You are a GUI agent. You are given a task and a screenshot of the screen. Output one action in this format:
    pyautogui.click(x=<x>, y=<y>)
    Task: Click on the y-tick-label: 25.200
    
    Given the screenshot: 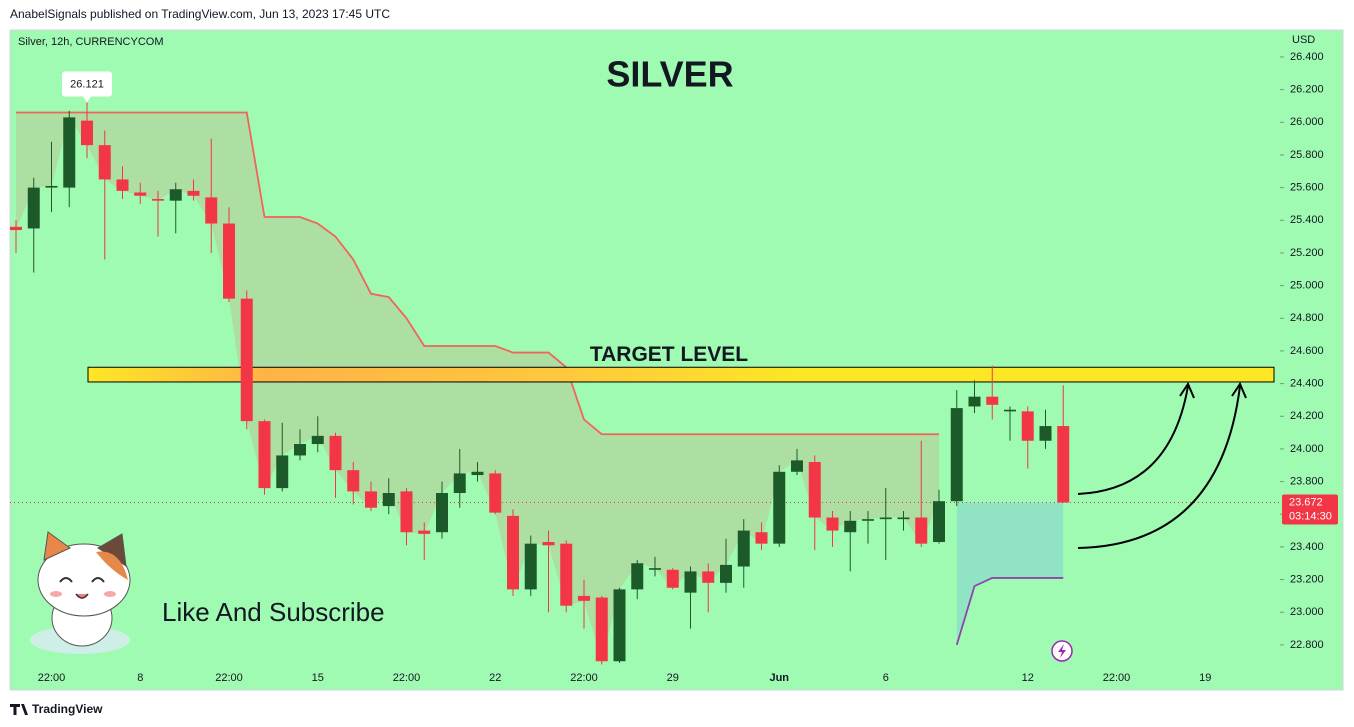 What is the action you would take?
    pyautogui.click(x=1307, y=253)
    